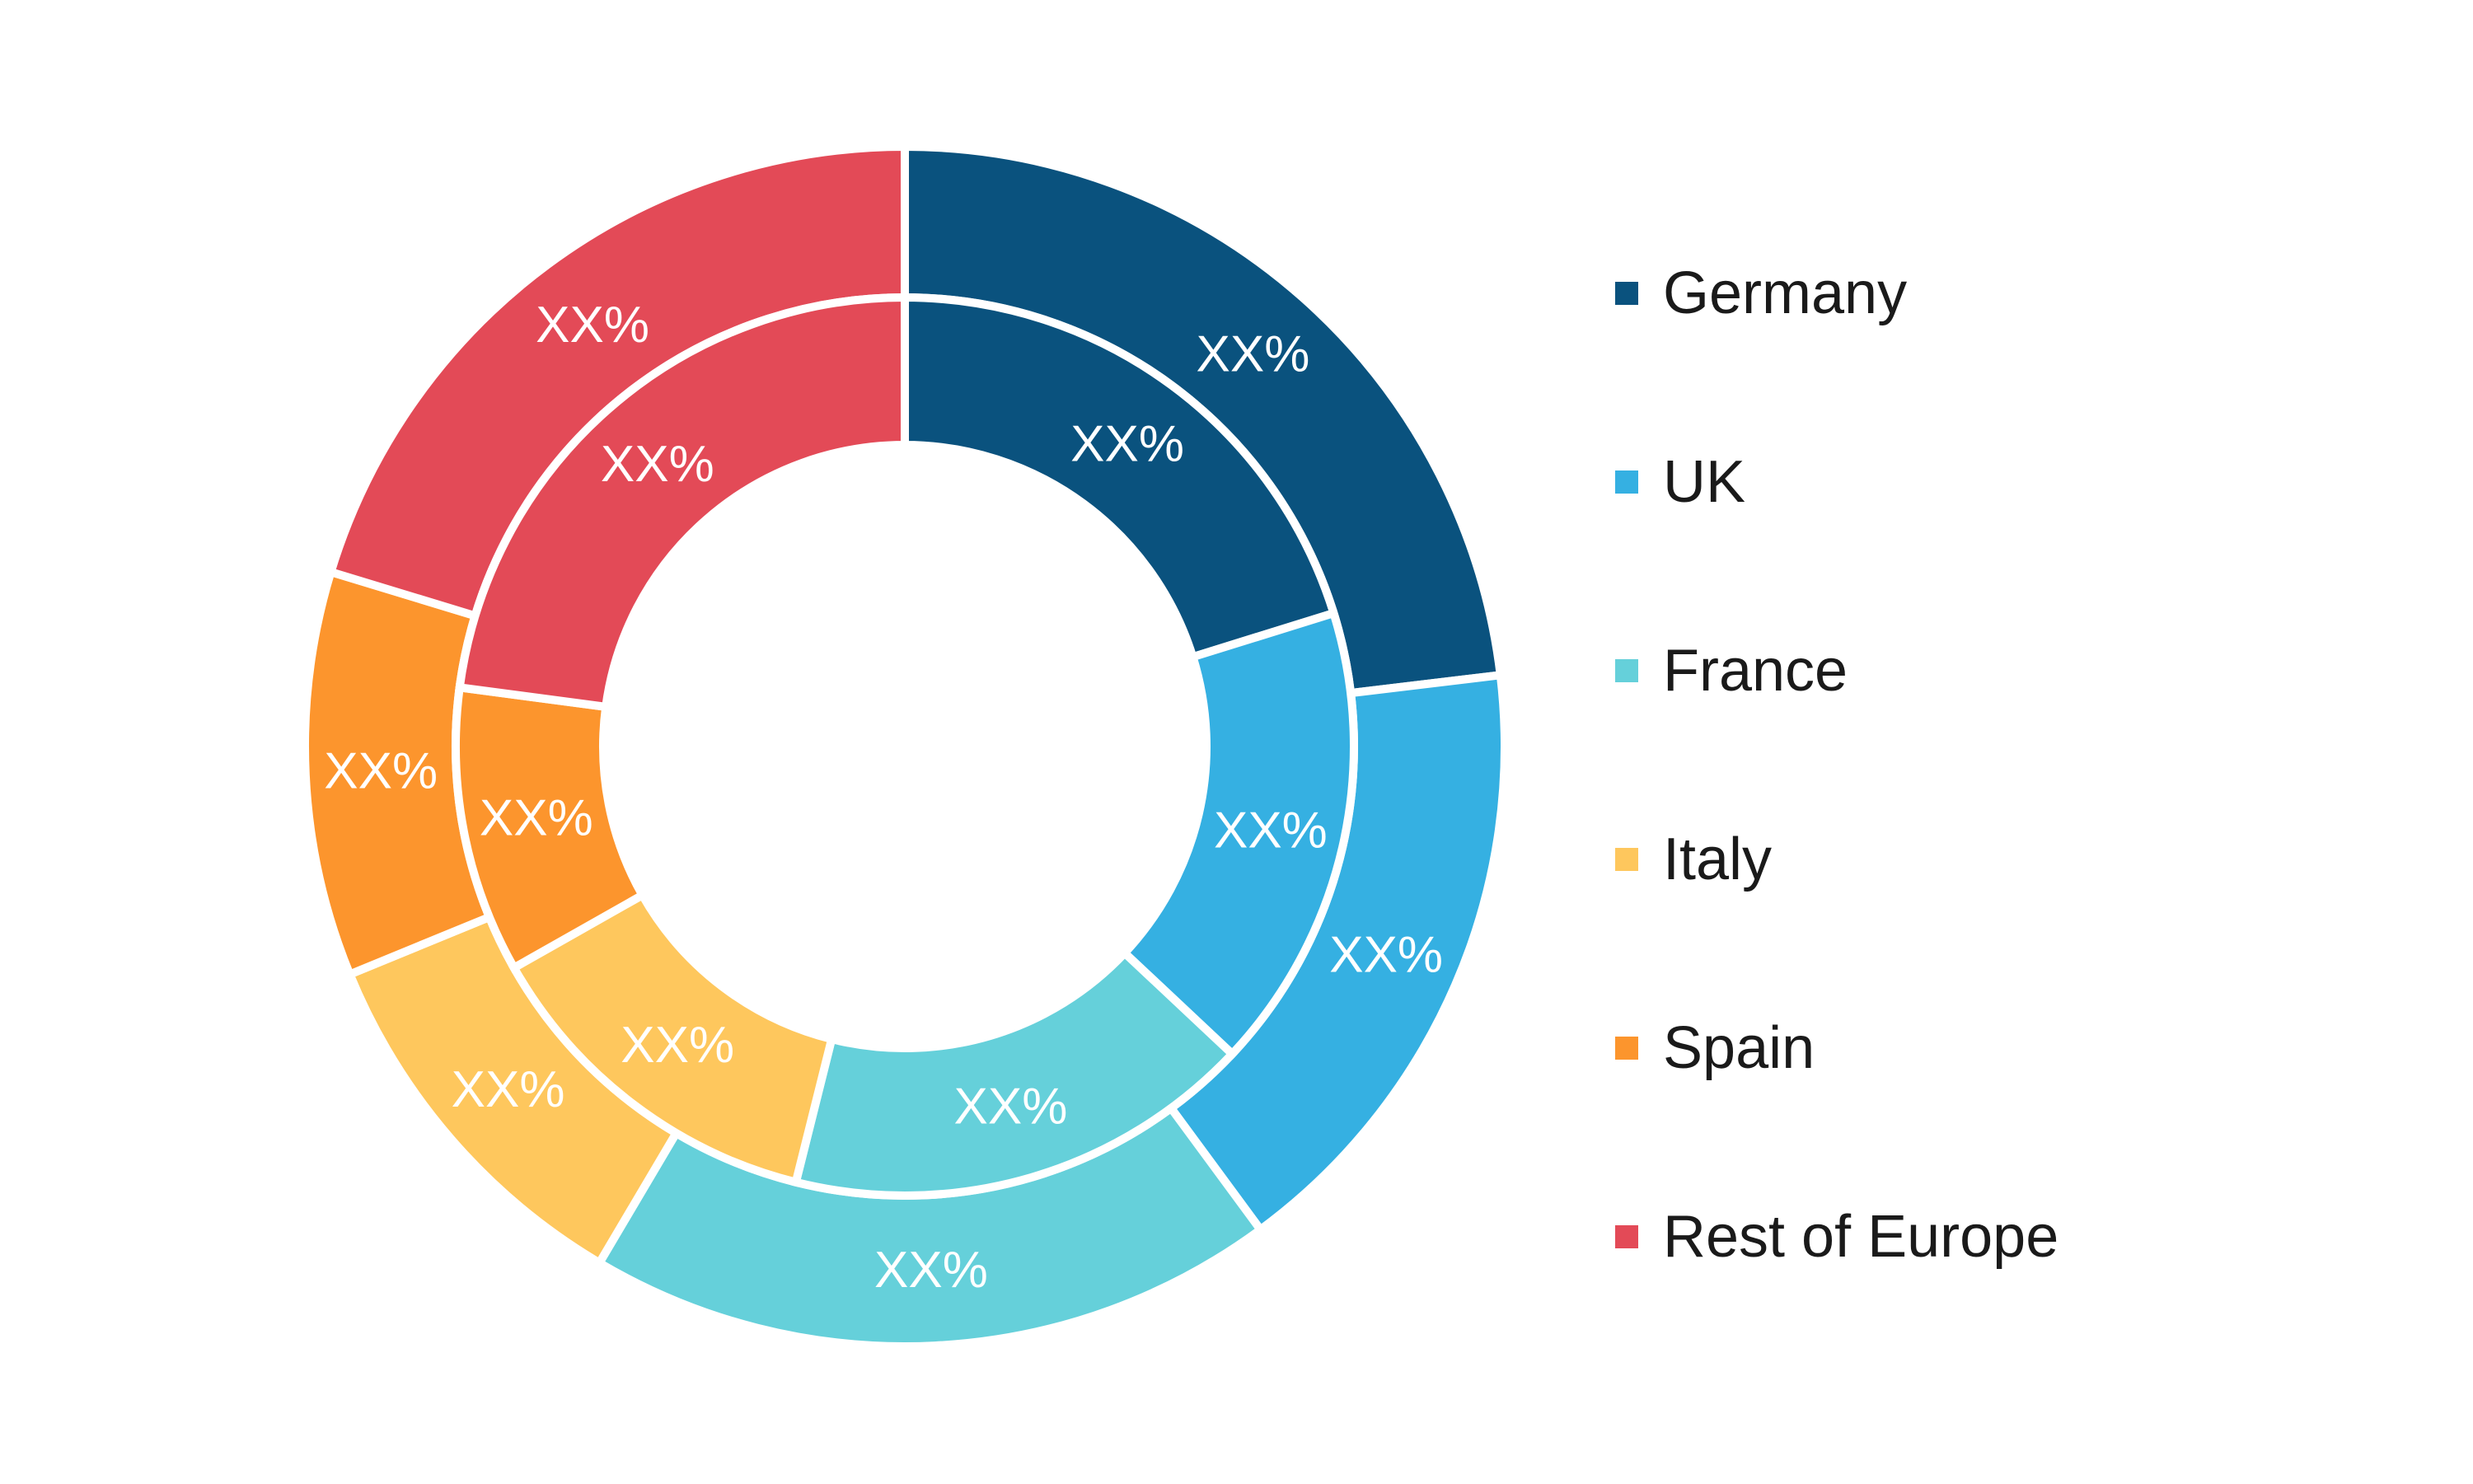  What do you see at coordinates (1271, 831) in the screenshot?
I see `inner-label-uk: XX%` at bounding box center [1271, 831].